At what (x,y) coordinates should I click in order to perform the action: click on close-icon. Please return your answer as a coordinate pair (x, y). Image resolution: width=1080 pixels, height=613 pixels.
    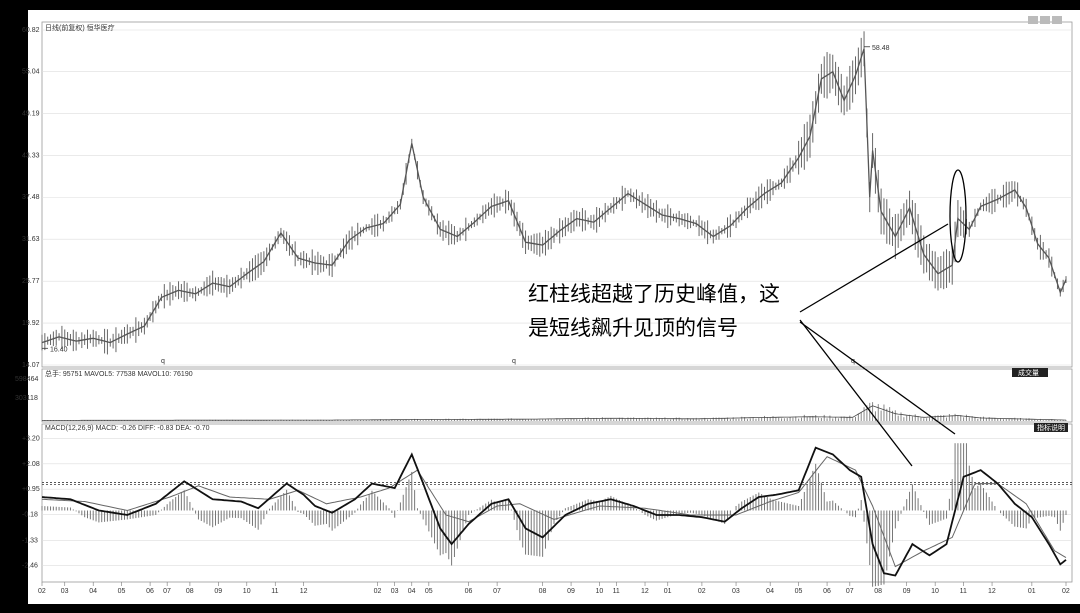
    Looking at the image, I should click on (1057, 20).